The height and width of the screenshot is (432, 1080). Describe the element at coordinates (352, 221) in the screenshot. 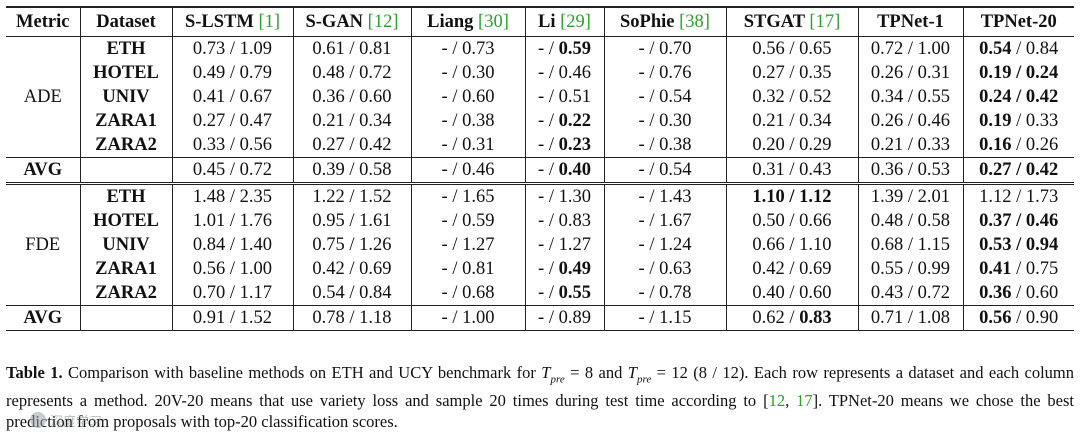

I see `table-cell: 0.95 / 1.61` at that location.